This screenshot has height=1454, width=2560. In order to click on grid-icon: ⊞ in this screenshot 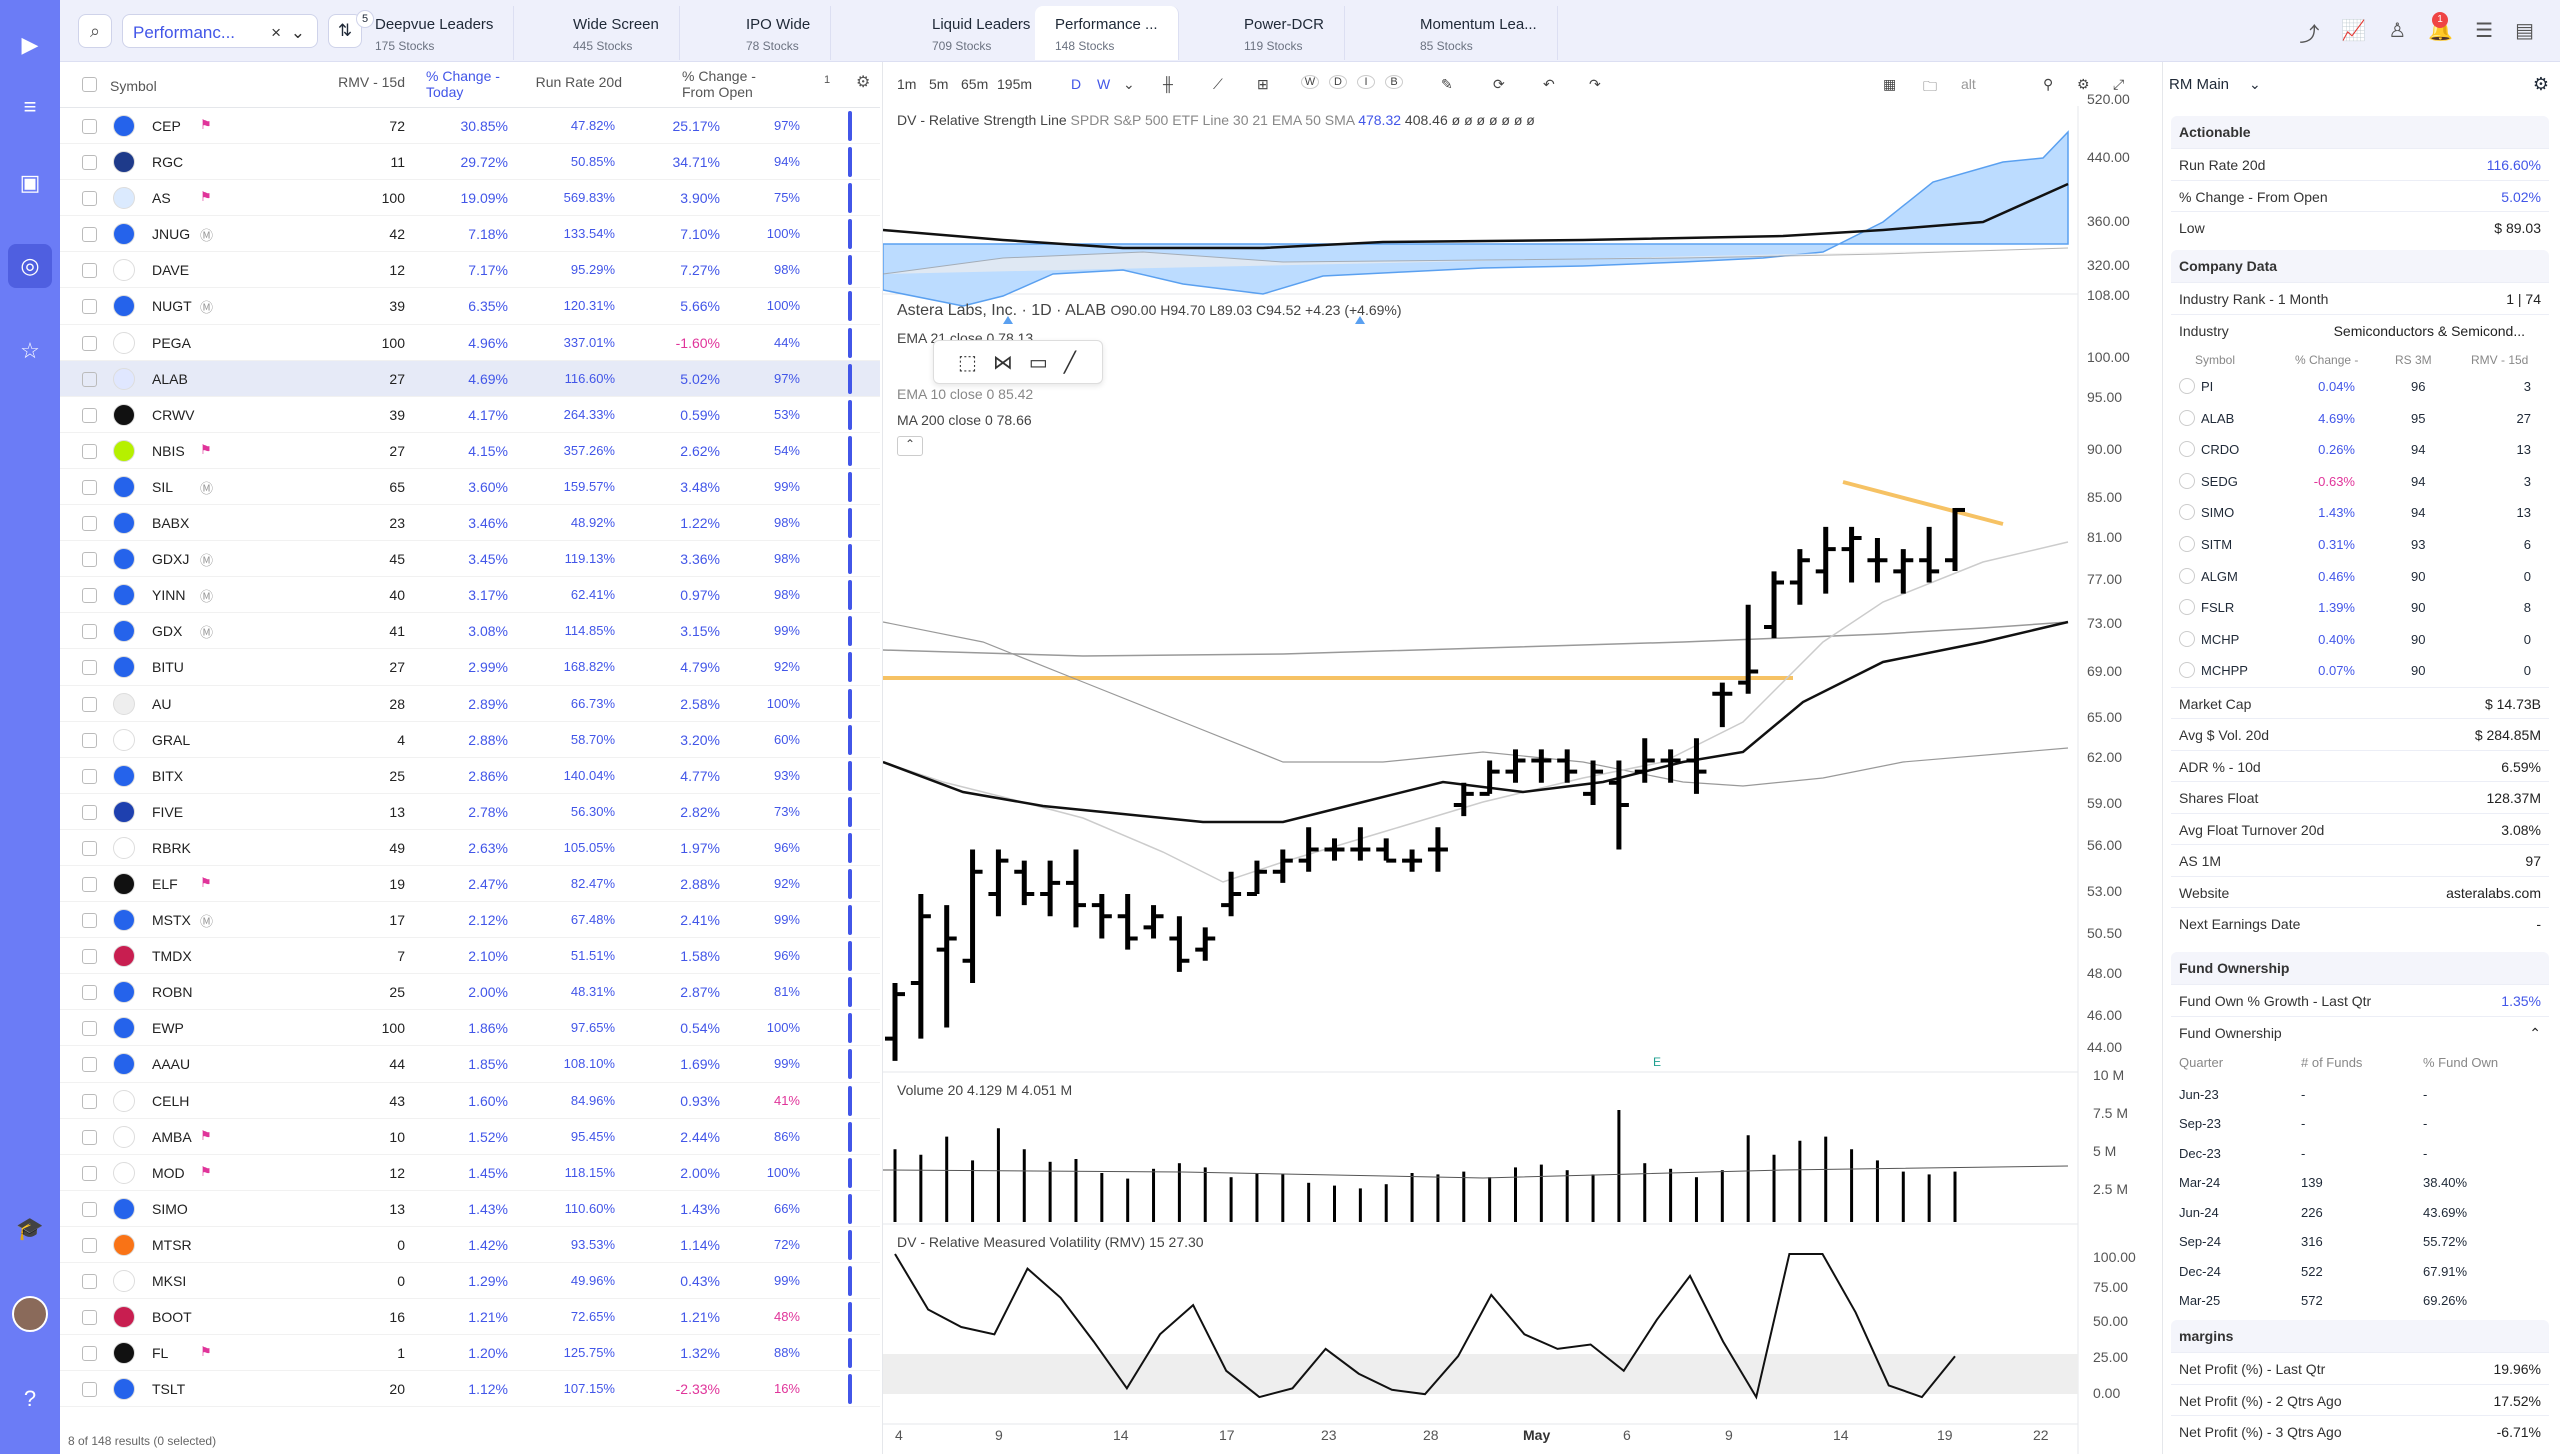, I will do `click(1263, 84)`.